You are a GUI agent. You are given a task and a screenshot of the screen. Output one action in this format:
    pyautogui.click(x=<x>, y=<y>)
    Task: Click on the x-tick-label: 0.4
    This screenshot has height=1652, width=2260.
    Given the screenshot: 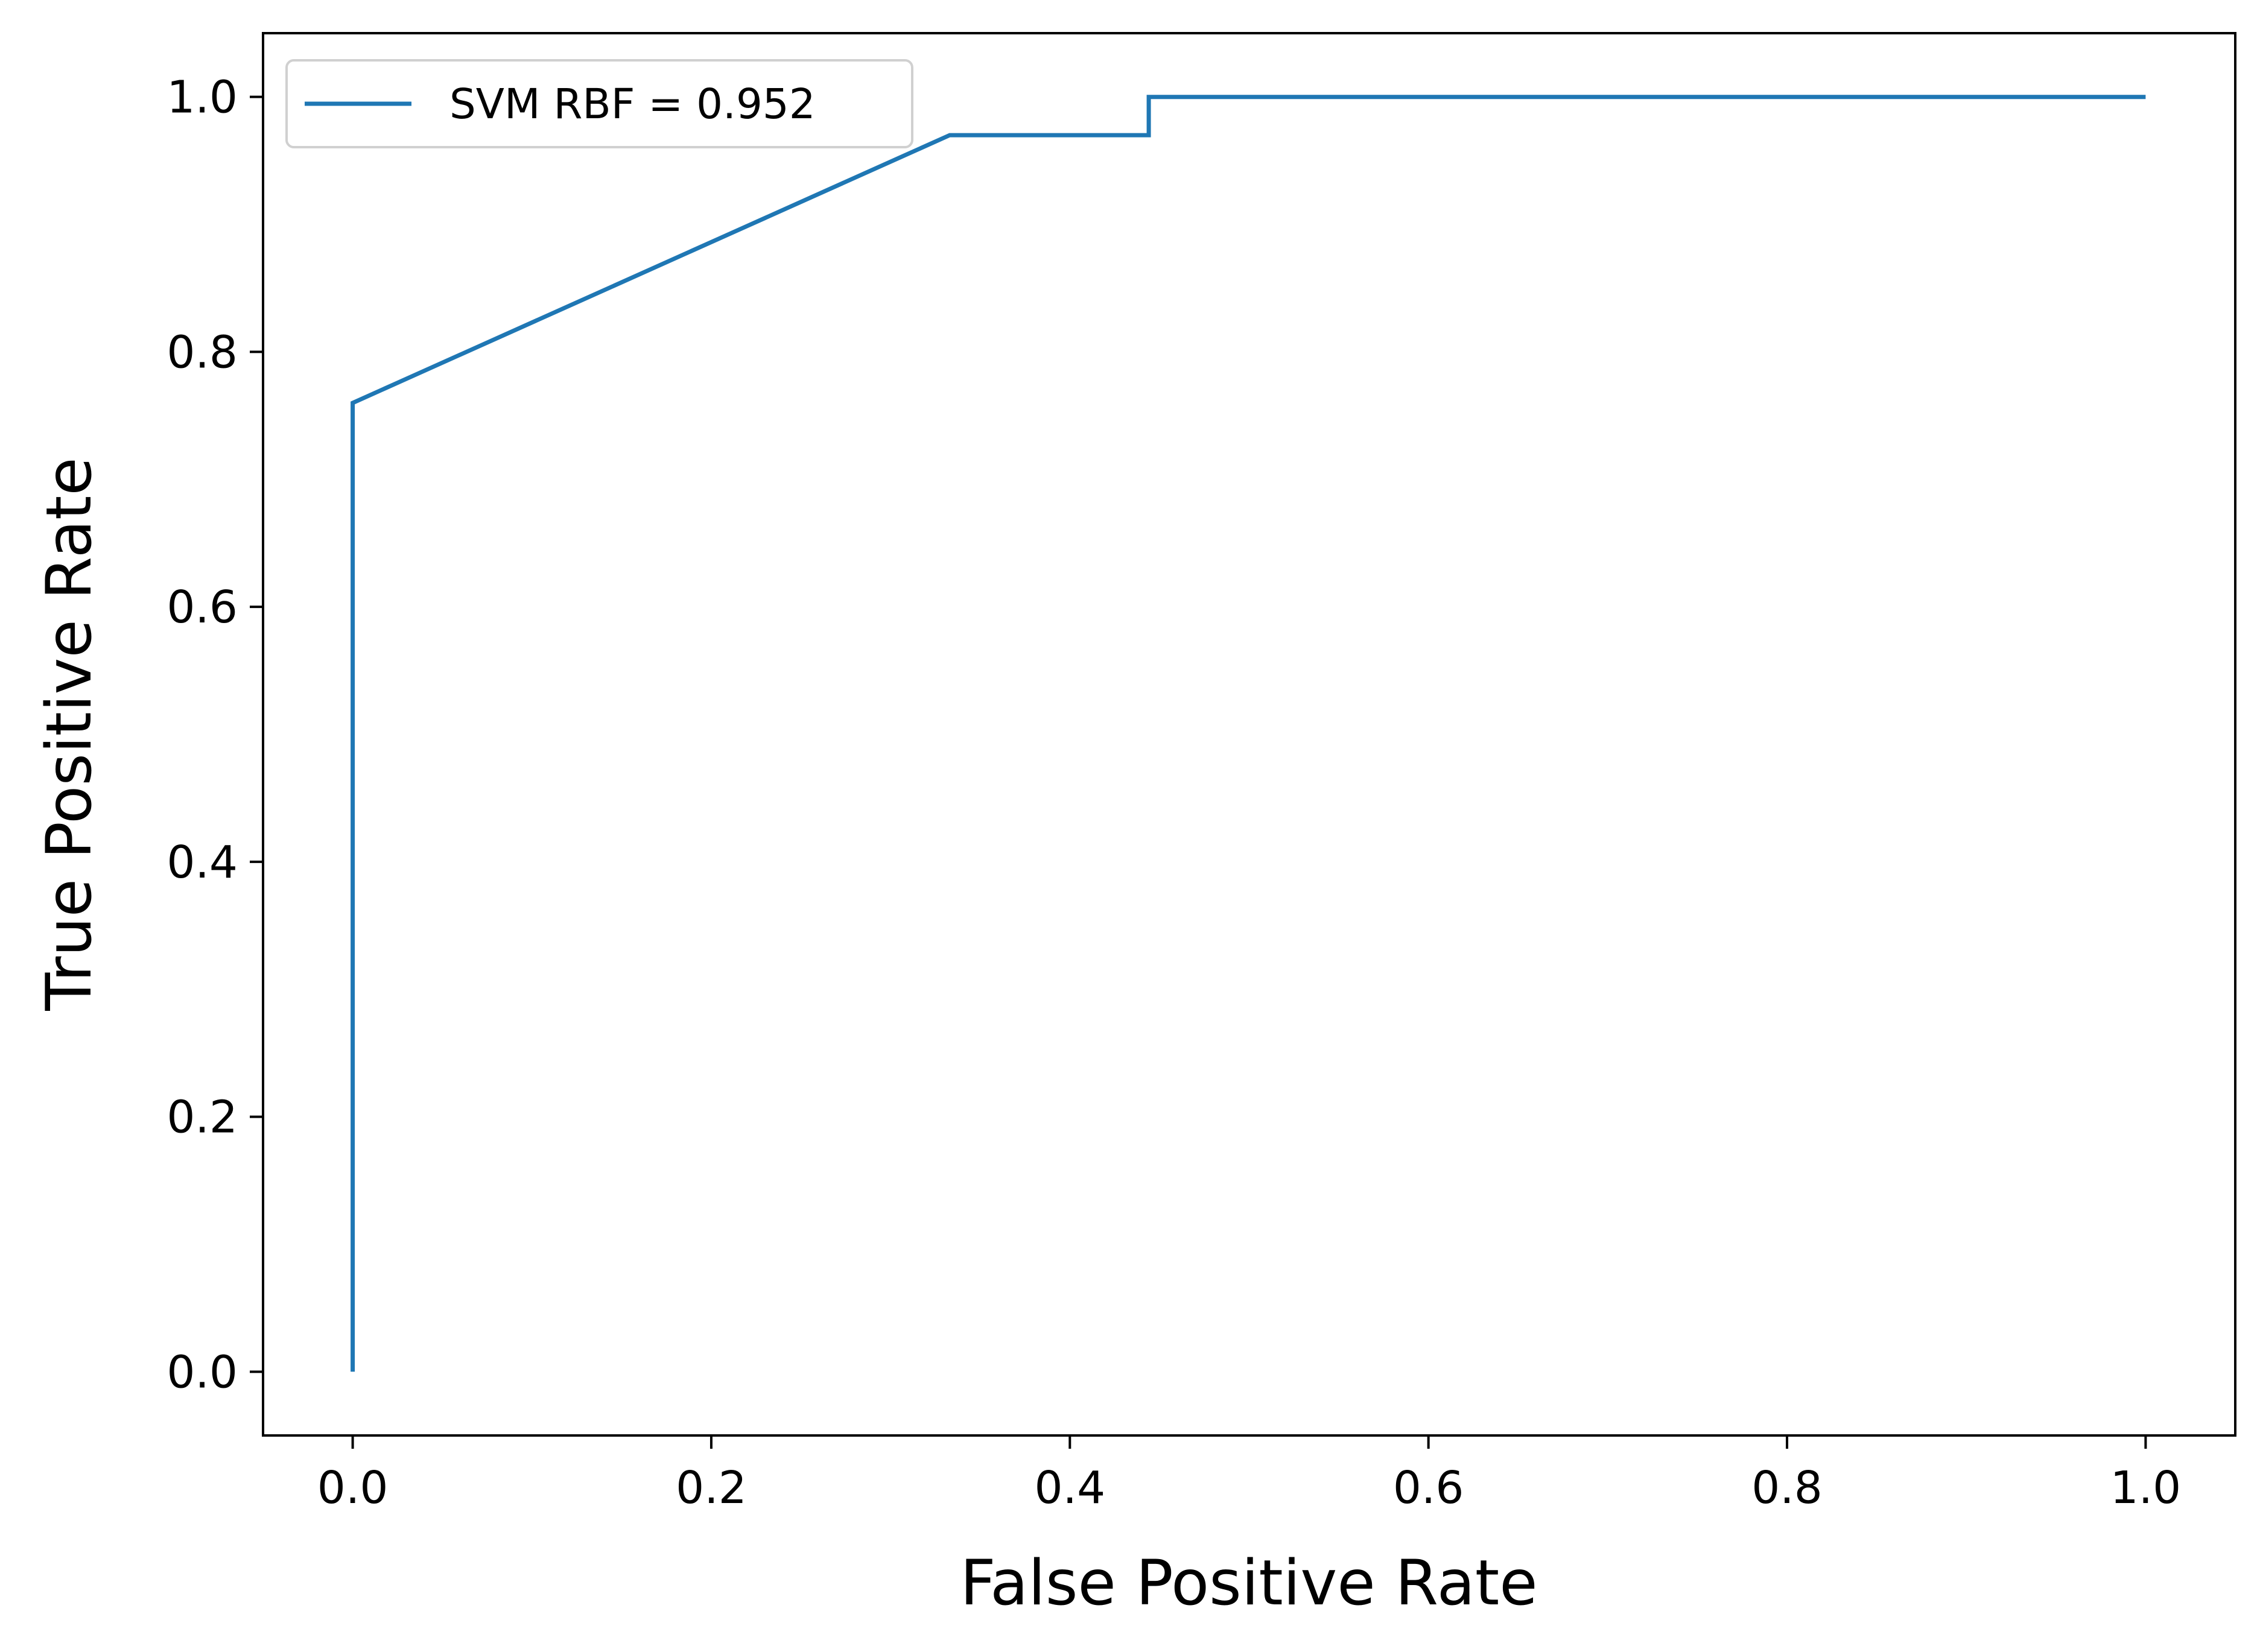 What is the action you would take?
    pyautogui.click(x=1069, y=1488)
    